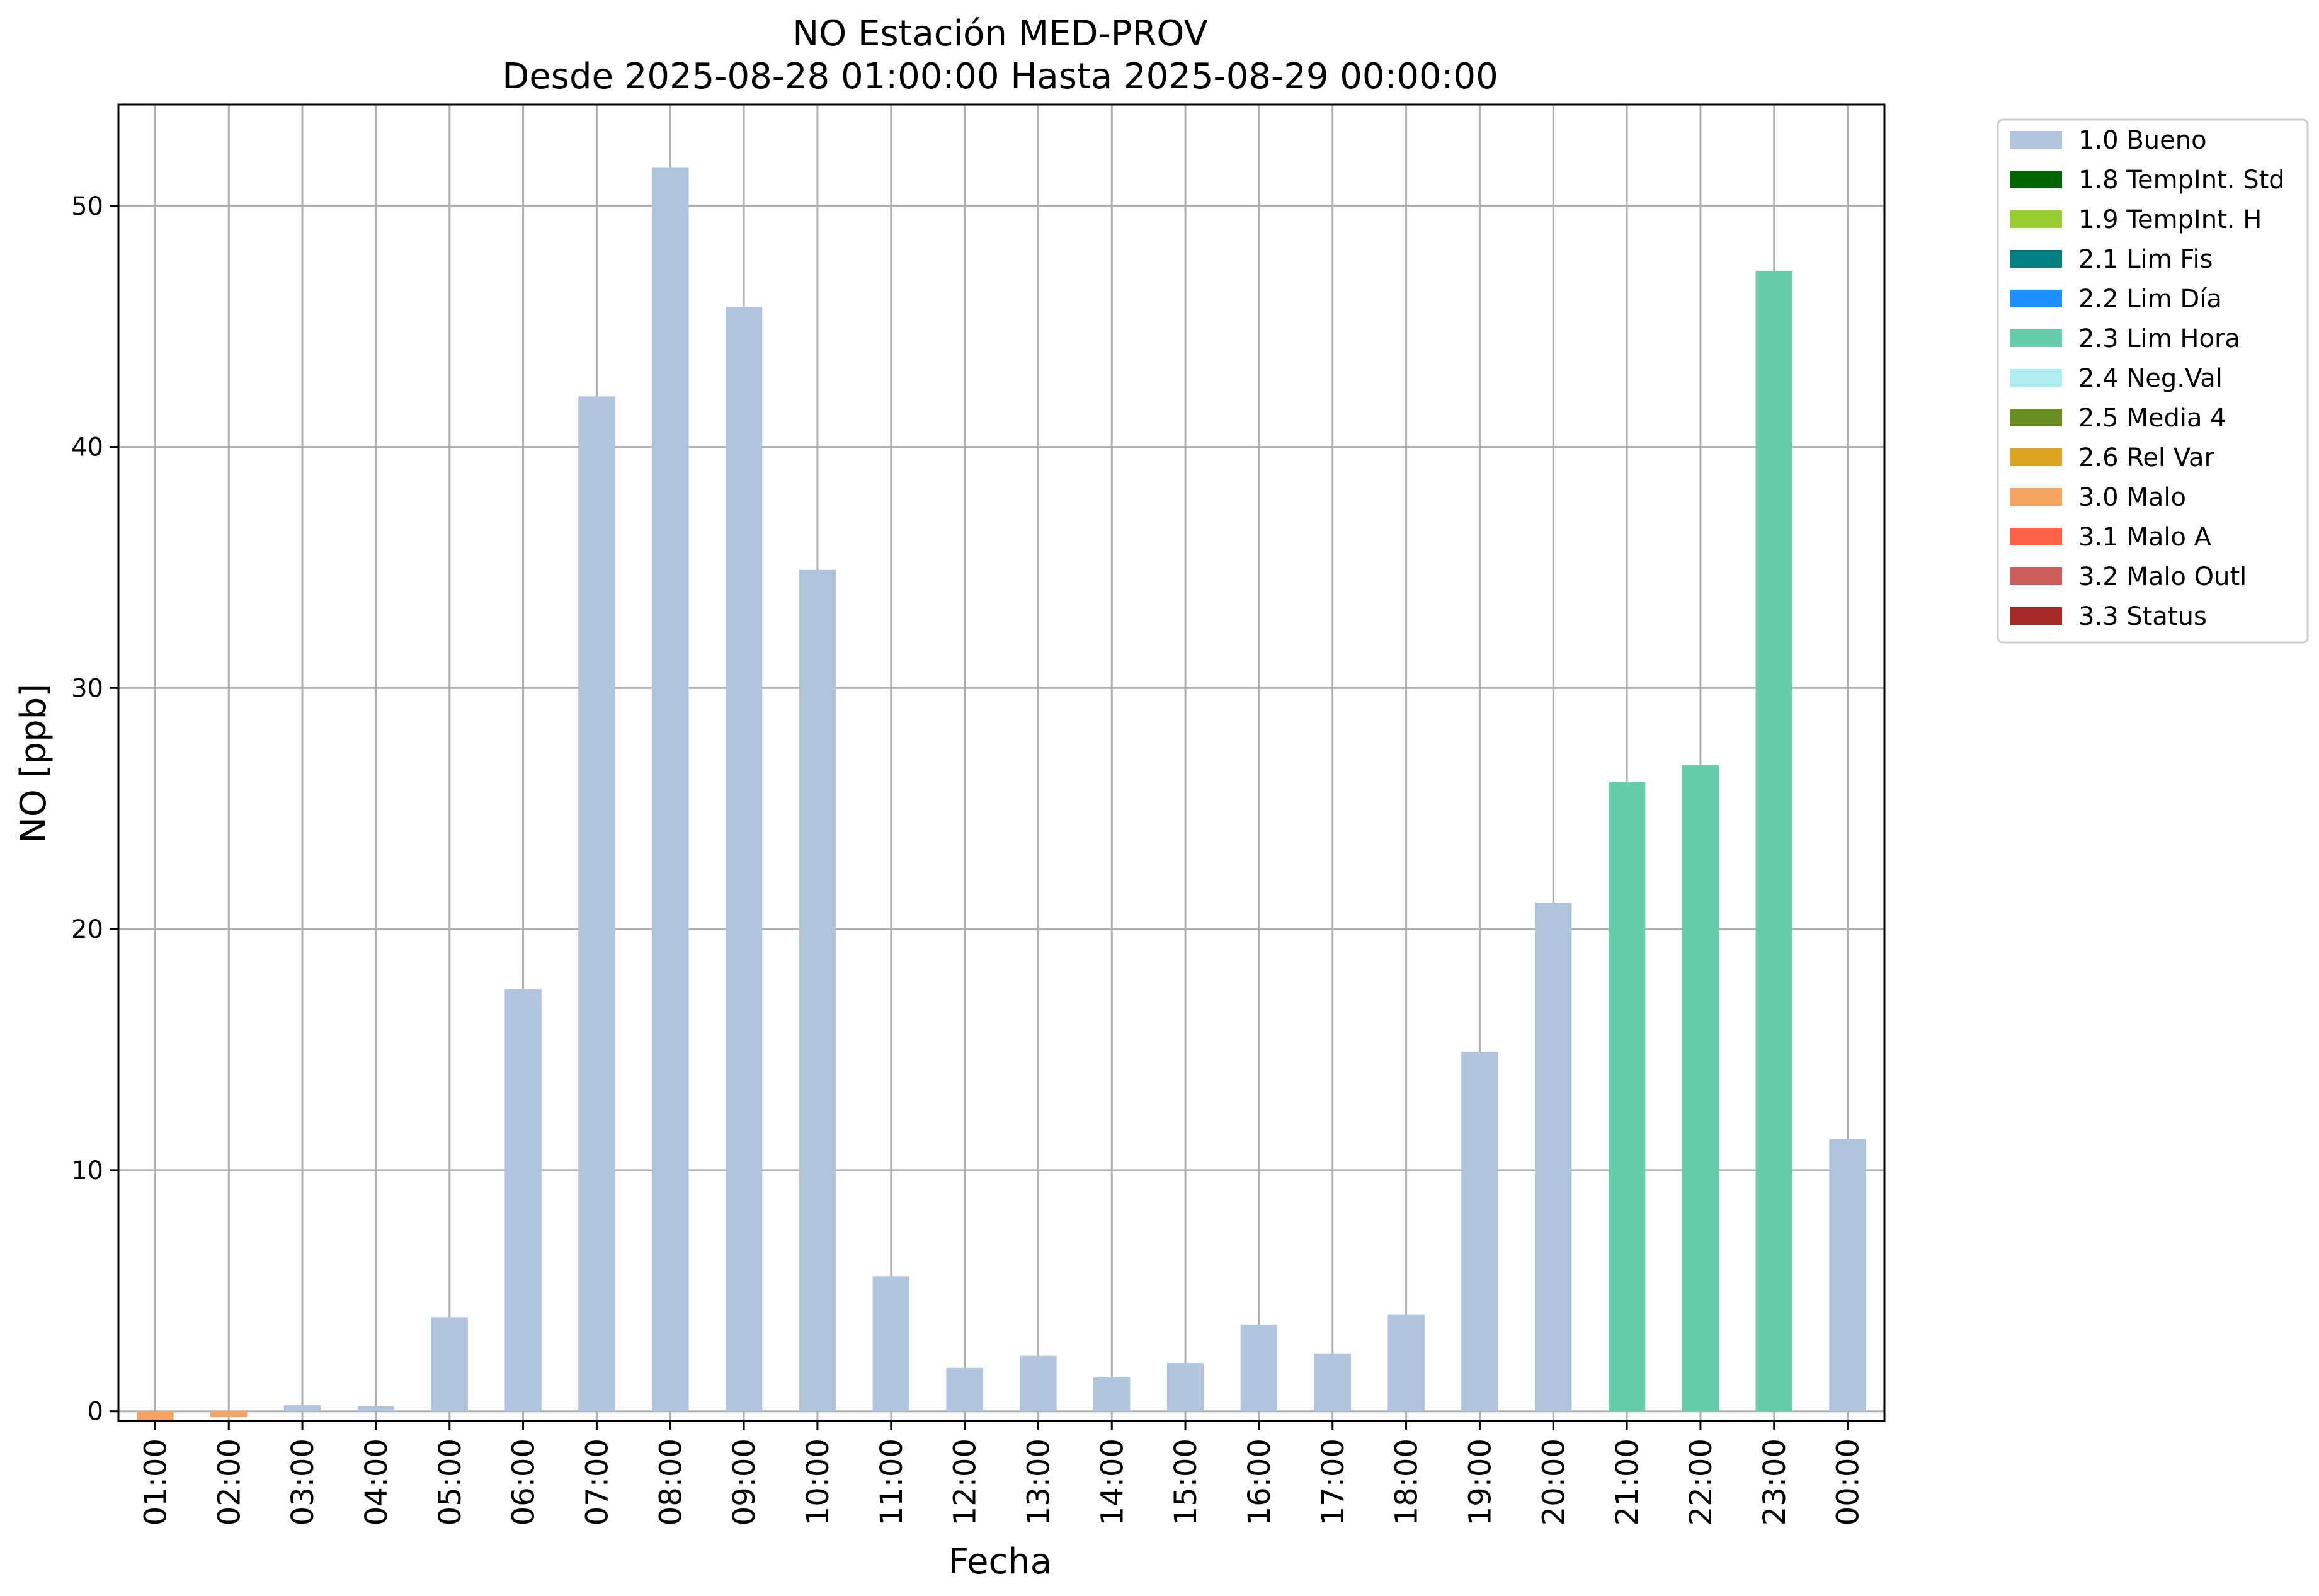  Describe the element at coordinates (1000, 33) in the screenshot. I see `chart-title-line-1: NO Estación MED-PROV` at that location.